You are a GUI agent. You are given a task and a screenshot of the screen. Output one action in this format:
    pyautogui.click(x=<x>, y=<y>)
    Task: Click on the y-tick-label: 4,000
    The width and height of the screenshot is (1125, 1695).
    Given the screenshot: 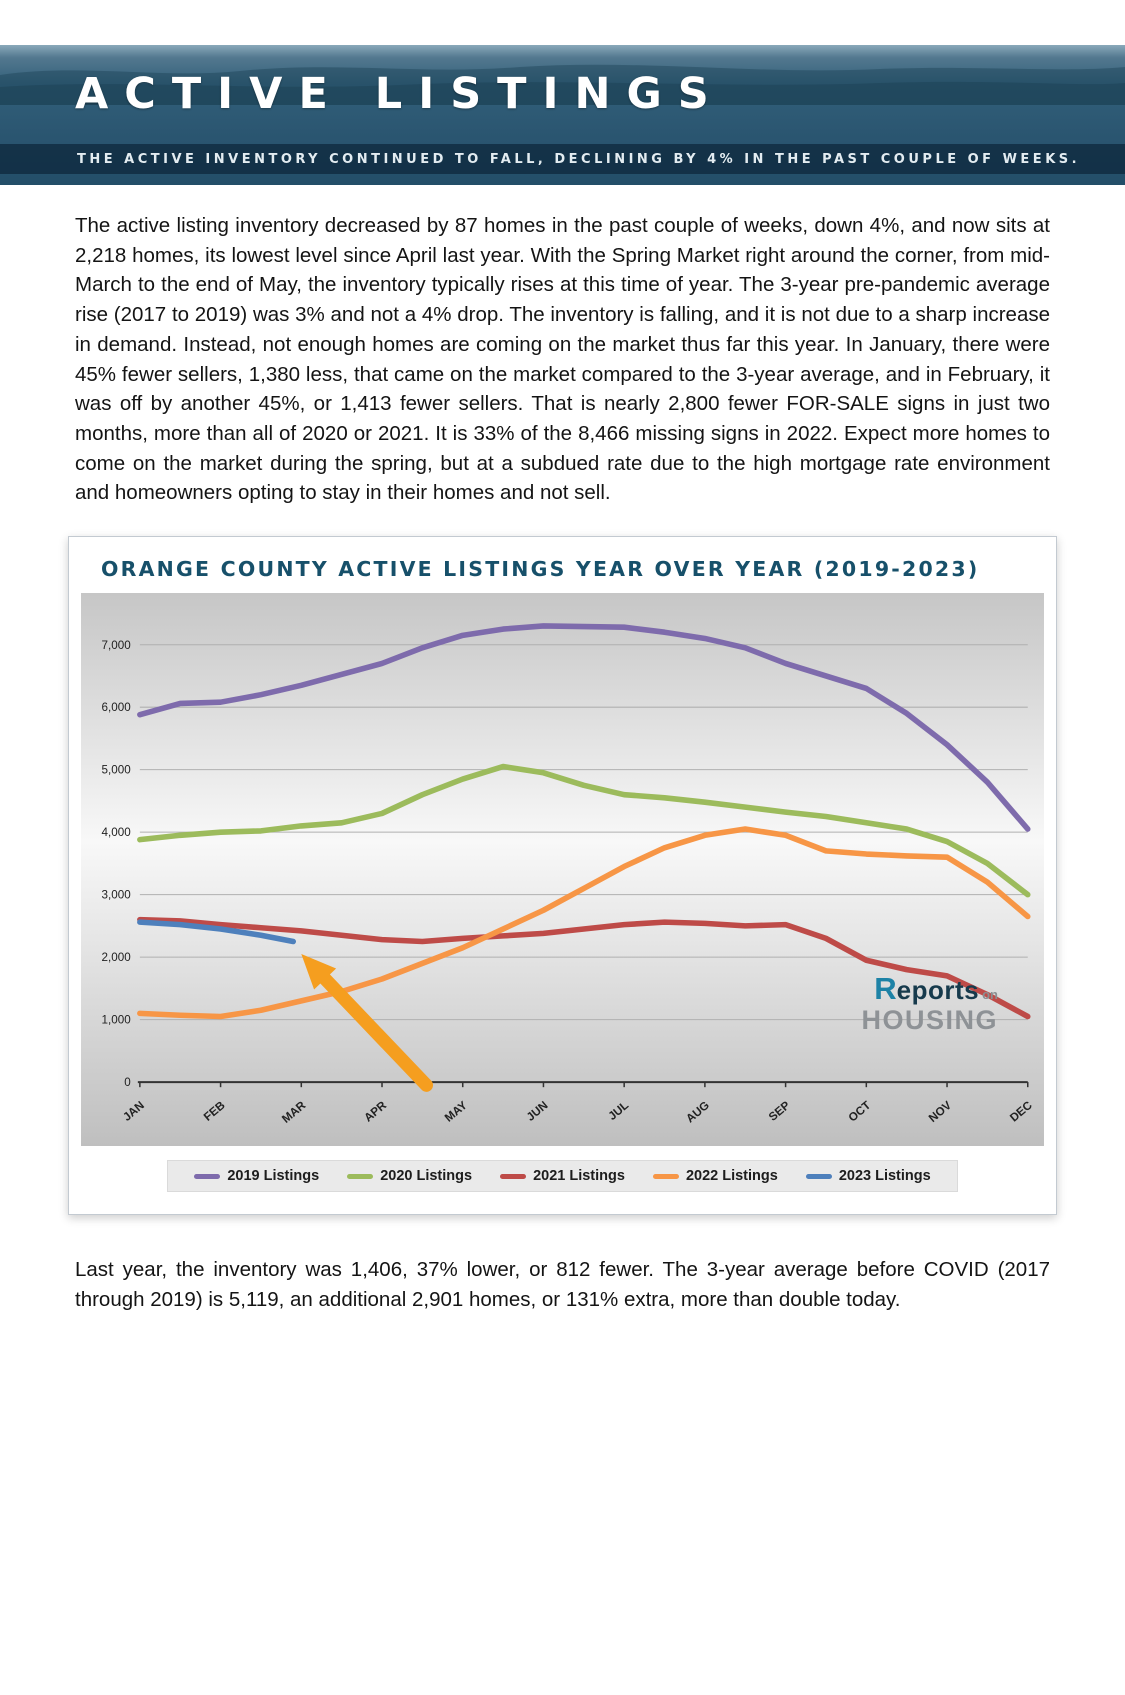 What is the action you would take?
    pyautogui.click(x=117, y=832)
    